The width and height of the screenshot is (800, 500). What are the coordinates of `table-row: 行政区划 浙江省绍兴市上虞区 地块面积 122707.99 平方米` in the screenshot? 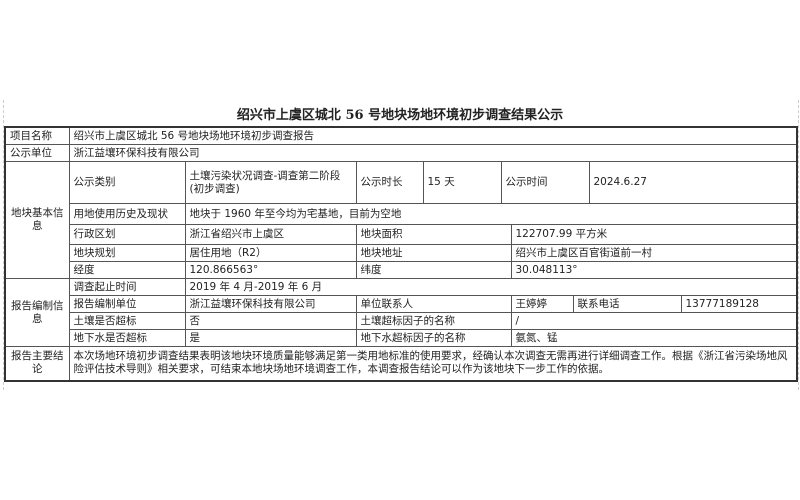 It's located at (401, 234).